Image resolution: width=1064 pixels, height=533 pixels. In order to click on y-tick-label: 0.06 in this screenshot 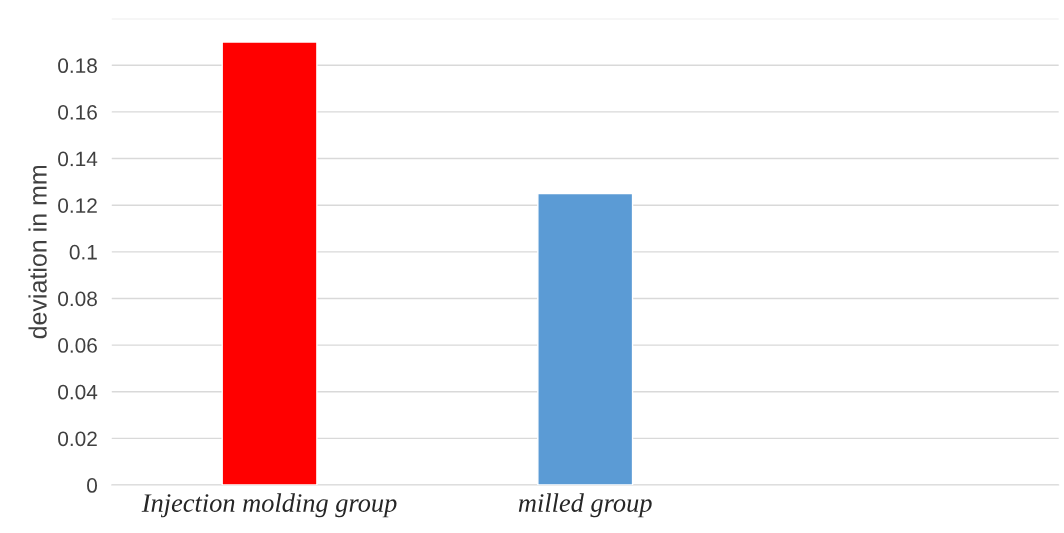, I will do `click(77, 345)`.